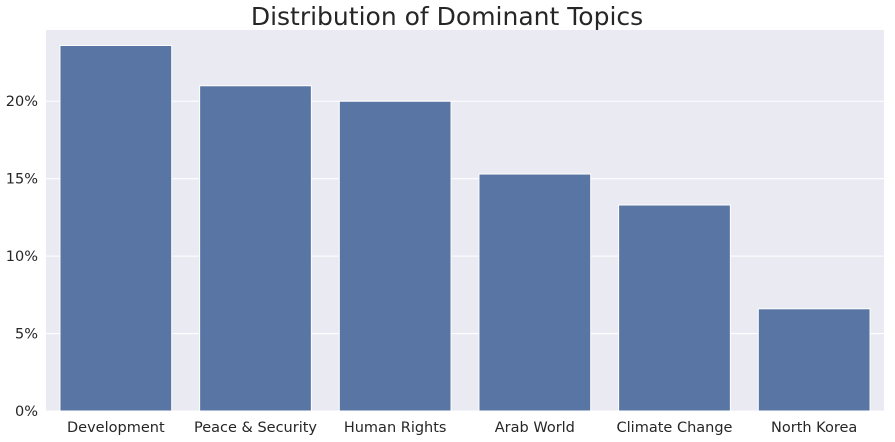 The height and width of the screenshot is (442, 895). I want to click on x-tick-label: Peace & Security, so click(255, 428).